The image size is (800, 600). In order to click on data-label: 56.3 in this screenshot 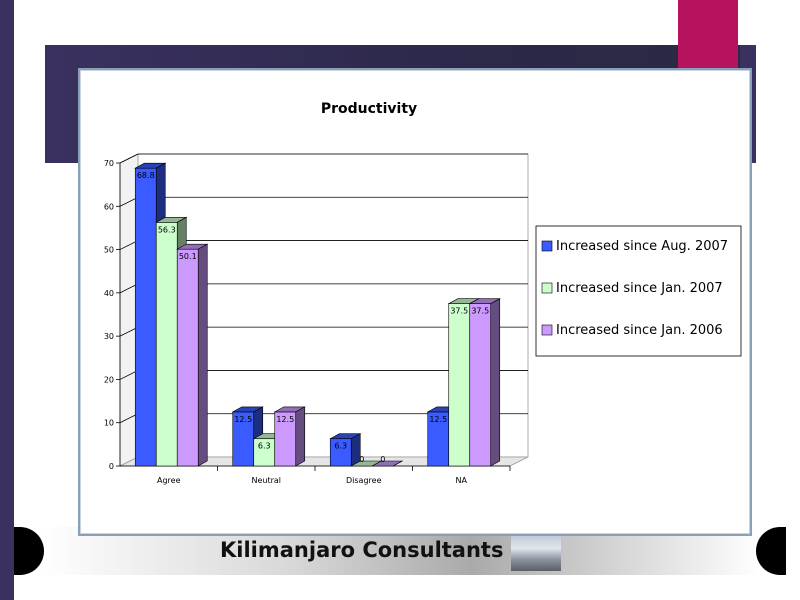, I will do `click(167, 229)`.